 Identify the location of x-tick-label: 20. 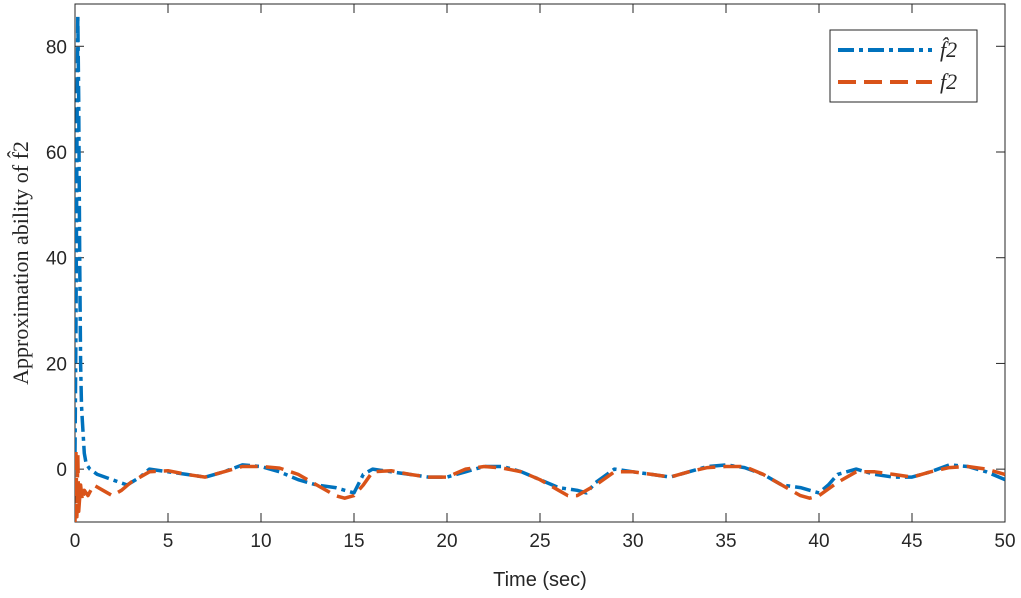
(446, 541).